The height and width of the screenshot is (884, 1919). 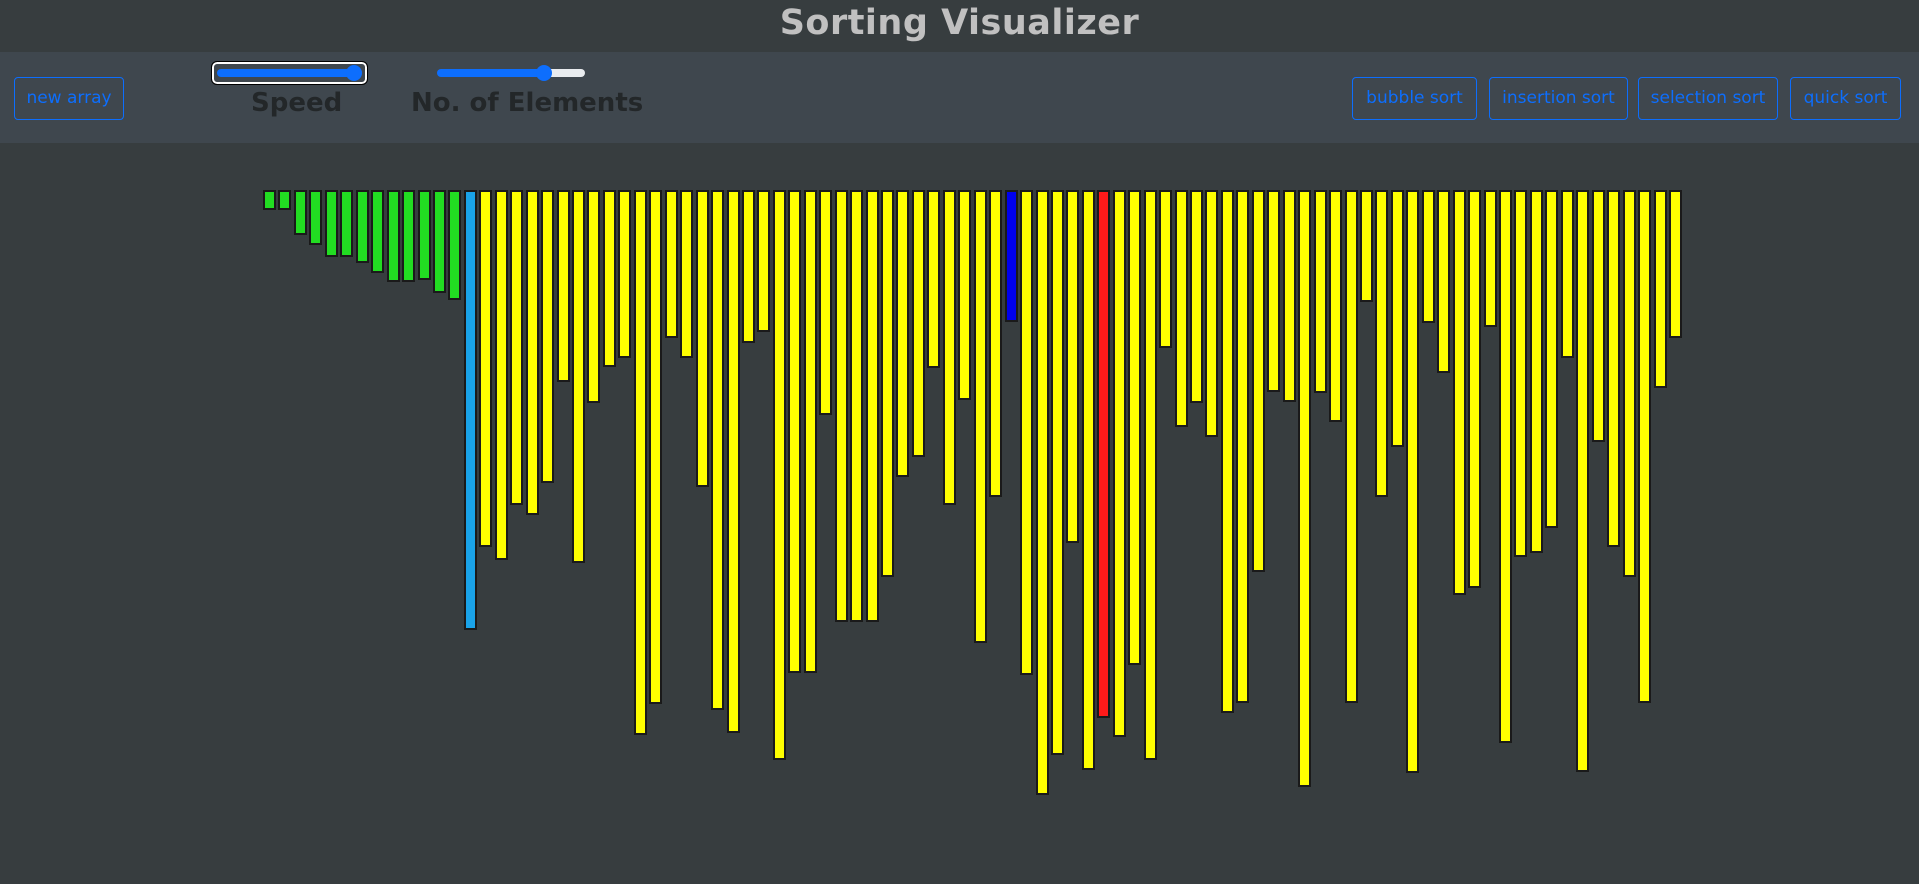 What do you see at coordinates (511, 73) in the screenshot?
I see `elements-slider` at bounding box center [511, 73].